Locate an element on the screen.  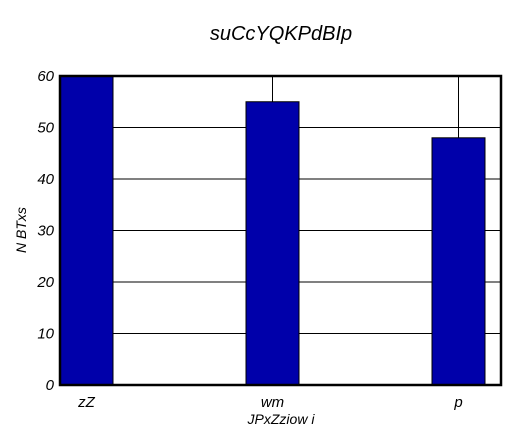
x-tick-label: p is located at coordinates (457, 402).